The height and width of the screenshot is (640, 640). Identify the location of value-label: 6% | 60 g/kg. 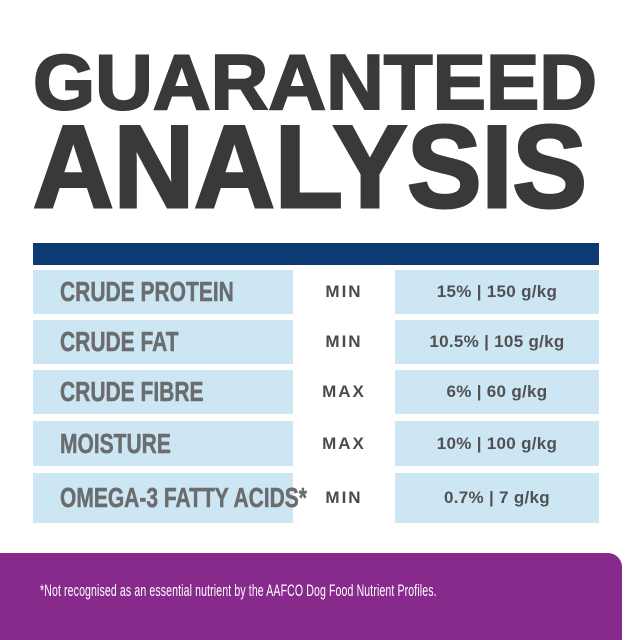
(497, 391).